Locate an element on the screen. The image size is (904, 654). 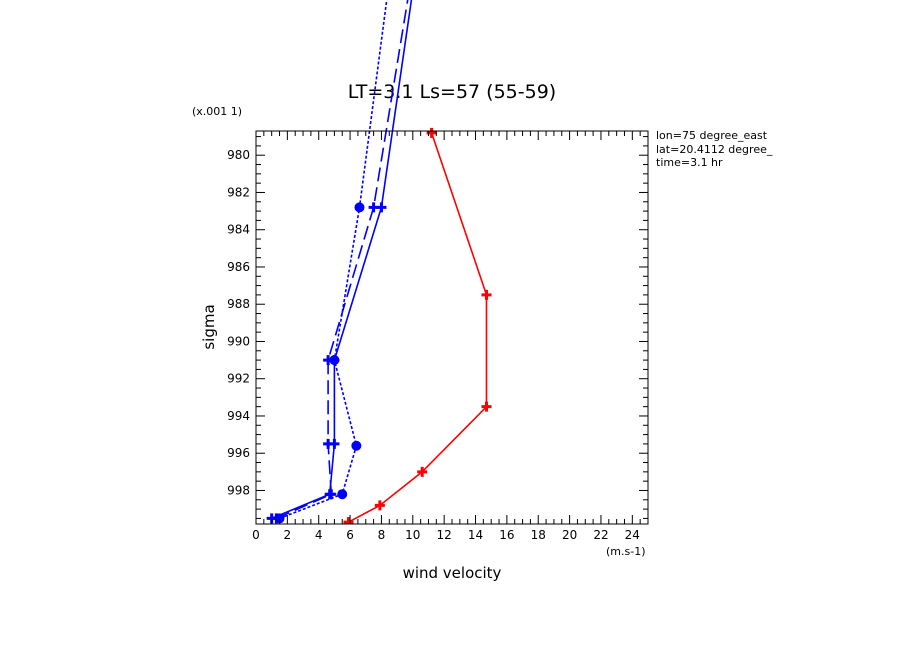
y-tick-label: 996 is located at coordinates (238, 453).